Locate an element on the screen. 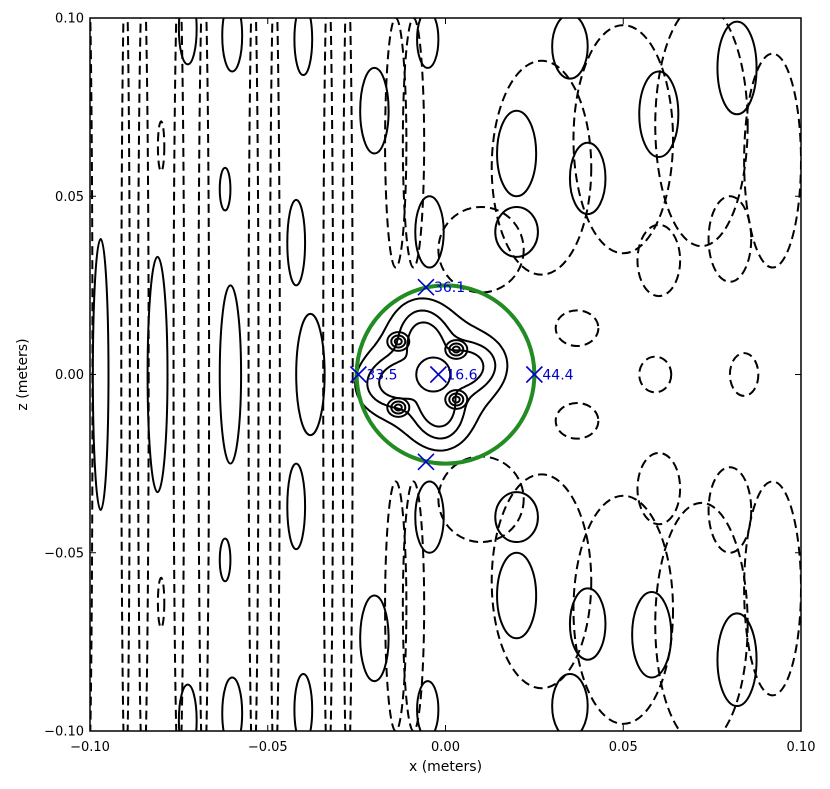 The width and height of the screenshot is (830, 789). marker-label: 33.5 is located at coordinates (381, 376).